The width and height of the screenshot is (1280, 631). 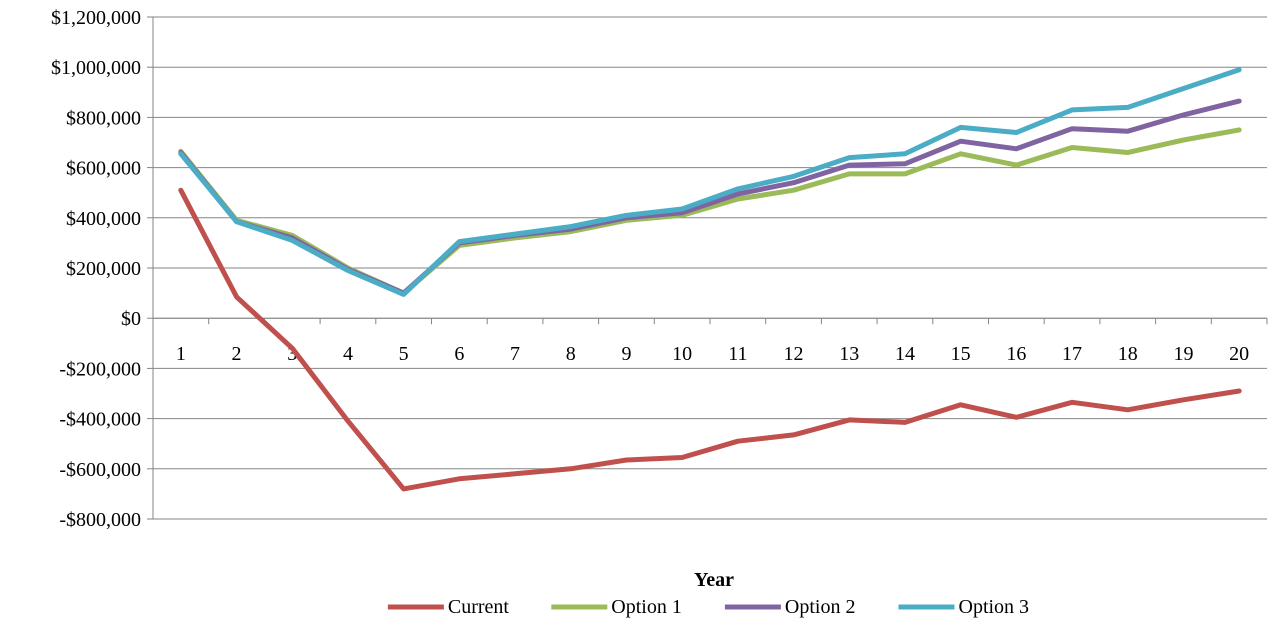 What do you see at coordinates (100, 520) in the screenshot?
I see `y-tick-label: -$800,000` at bounding box center [100, 520].